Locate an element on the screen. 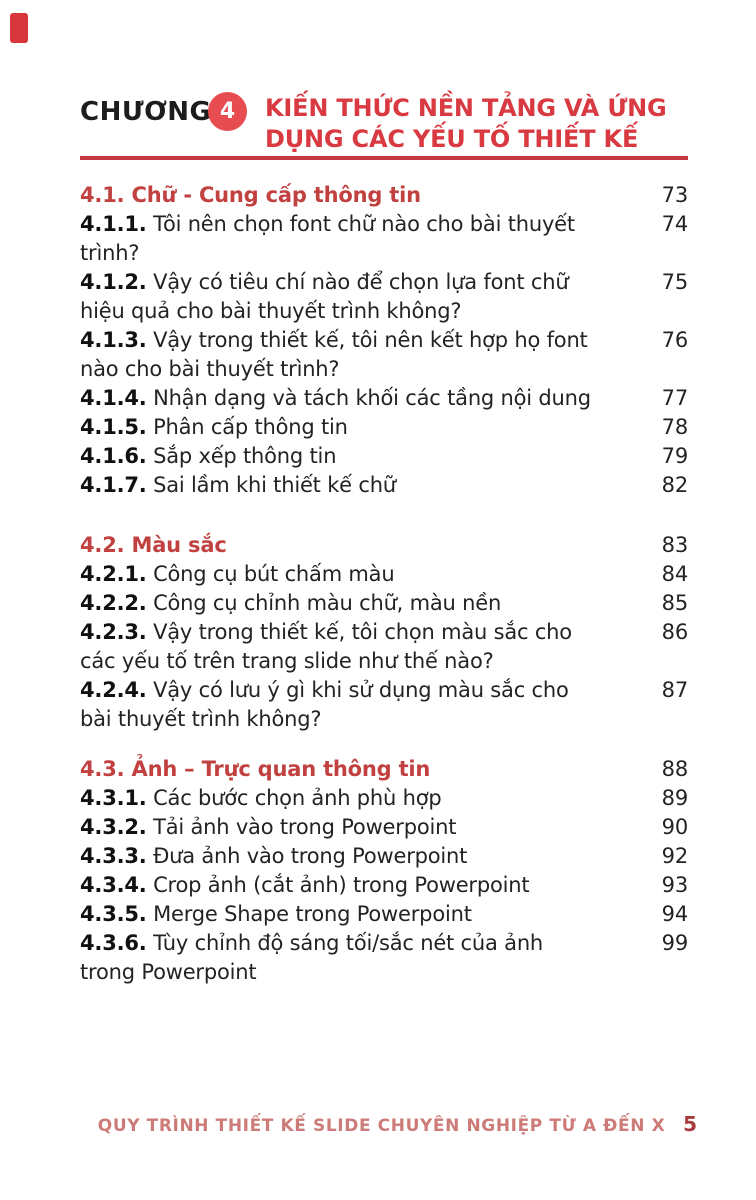 This screenshot has width=756, height=1200. page-number: 74 is located at coordinates (675, 224).